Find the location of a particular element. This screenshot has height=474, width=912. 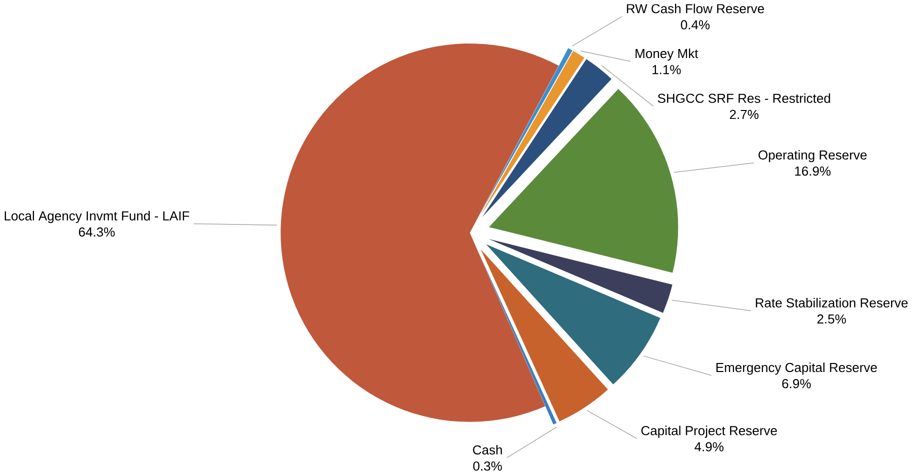

slice-label: Money Mkt is located at coordinates (667, 54).